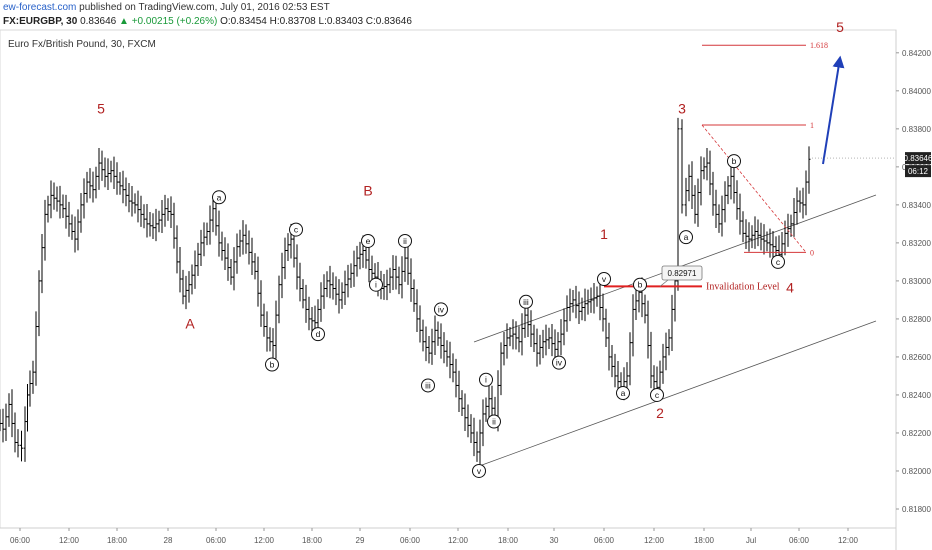  What do you see at coordinates (98, 21) in the screenshot?
I see `last-price: 0.83646` at bounding box center [98, 21].